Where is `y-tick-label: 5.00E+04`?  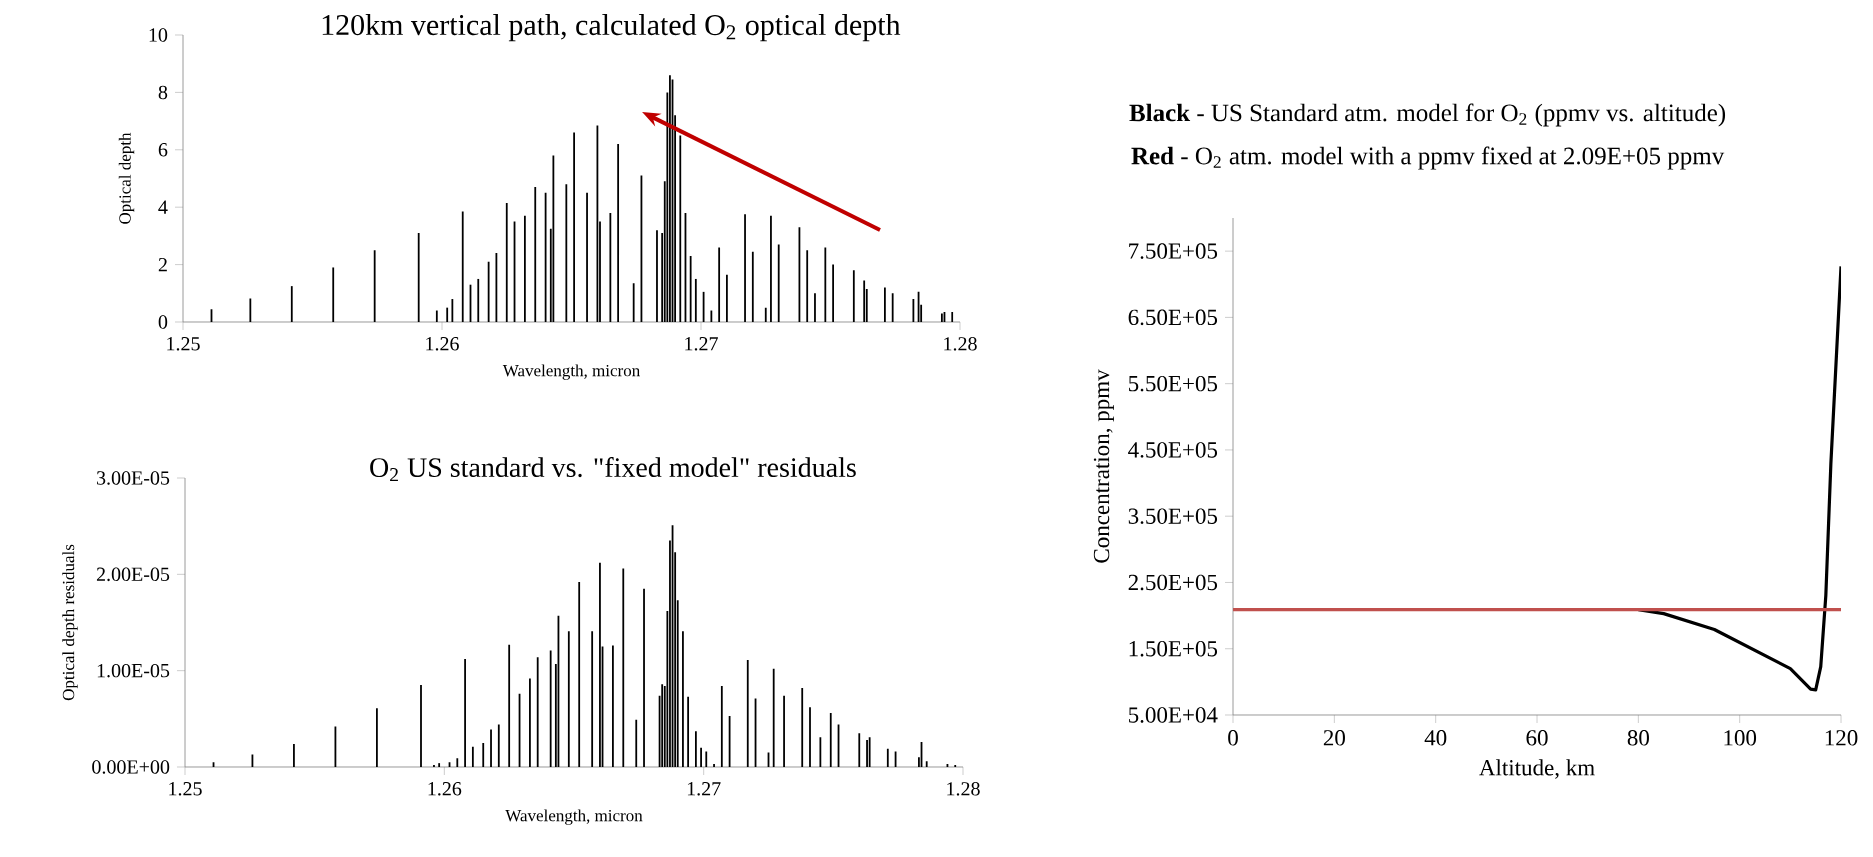
y-tick-label: 5.00E+04 is located at coordinates (1173, 715).